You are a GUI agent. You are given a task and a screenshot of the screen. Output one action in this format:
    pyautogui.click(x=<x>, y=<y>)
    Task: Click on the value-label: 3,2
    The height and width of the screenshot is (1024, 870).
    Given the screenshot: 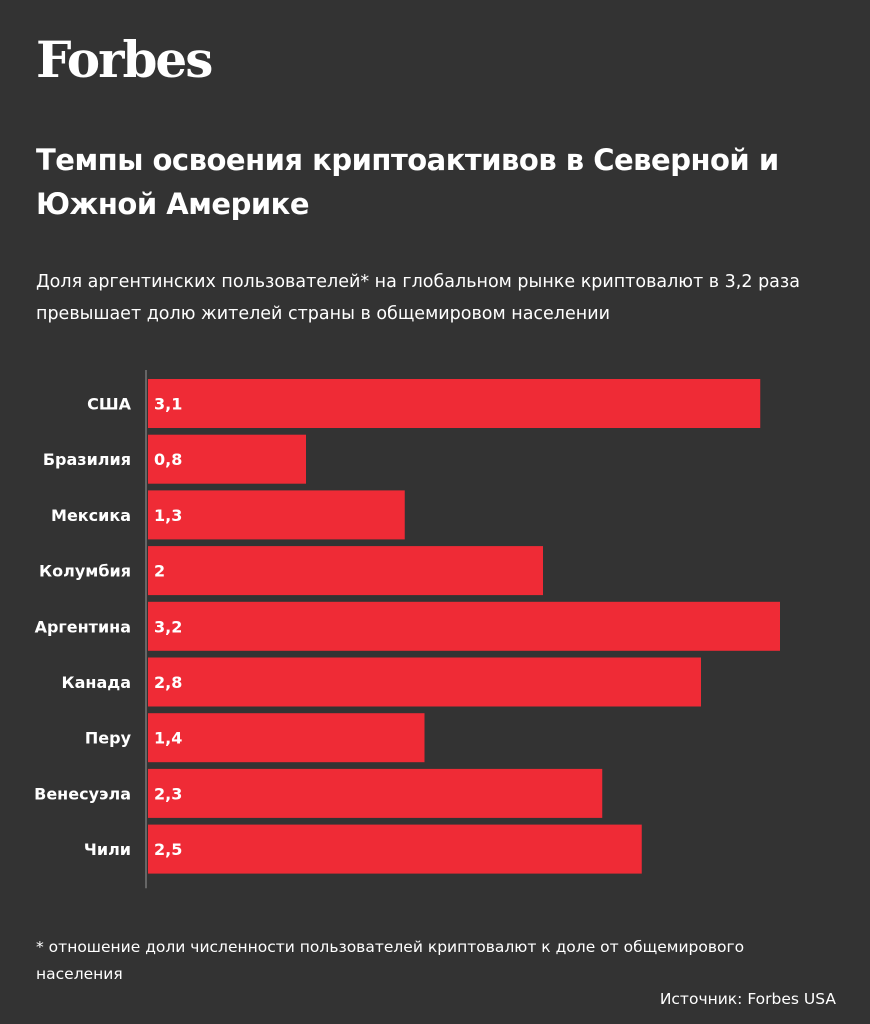 What is the action you would take?
    pyautogui.click(x=168, y=626)
    